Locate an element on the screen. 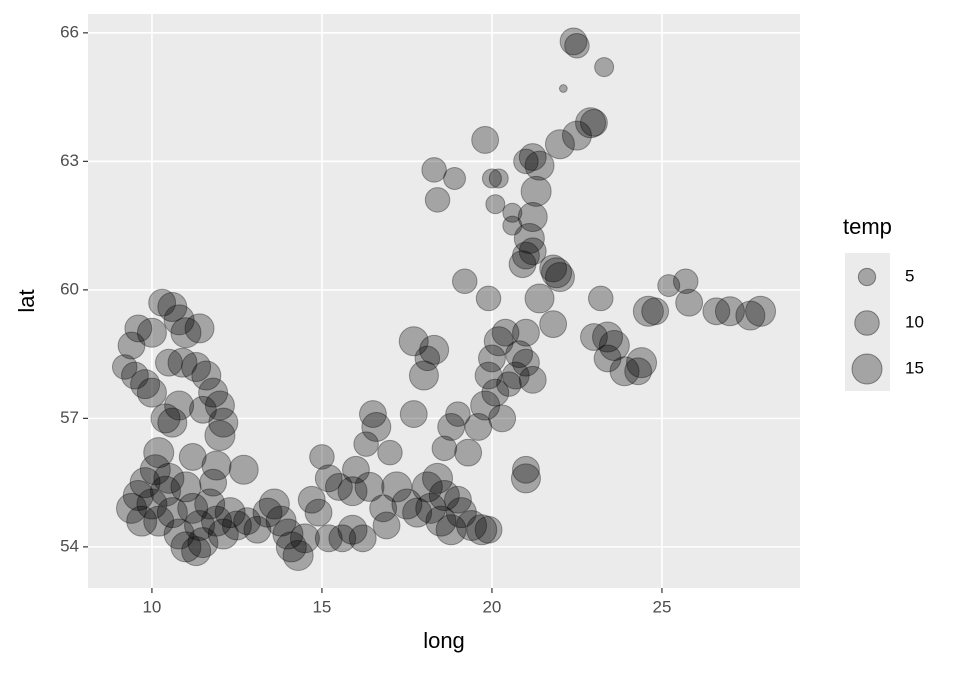 The image size is (960, 677). y-axis-title: lat is located at coordinates (26, 300).